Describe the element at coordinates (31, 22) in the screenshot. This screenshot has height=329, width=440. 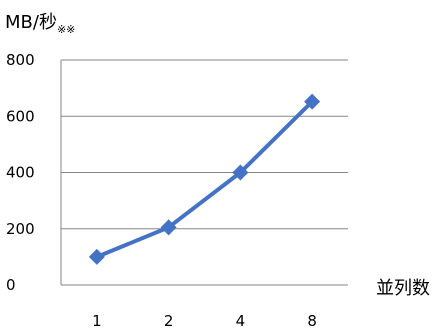
I see `y-axis-label-main: MB/秒` at that location.